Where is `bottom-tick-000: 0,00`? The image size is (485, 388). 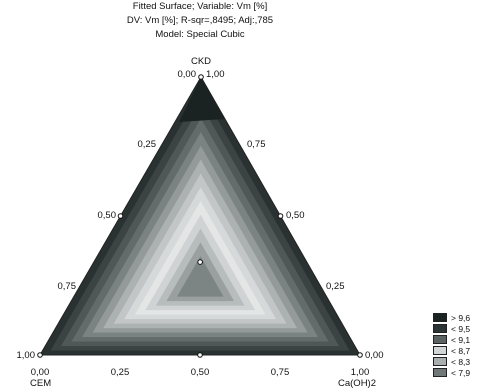 bottom-tick-000: 0,00 is located at coordinates (40, 372).